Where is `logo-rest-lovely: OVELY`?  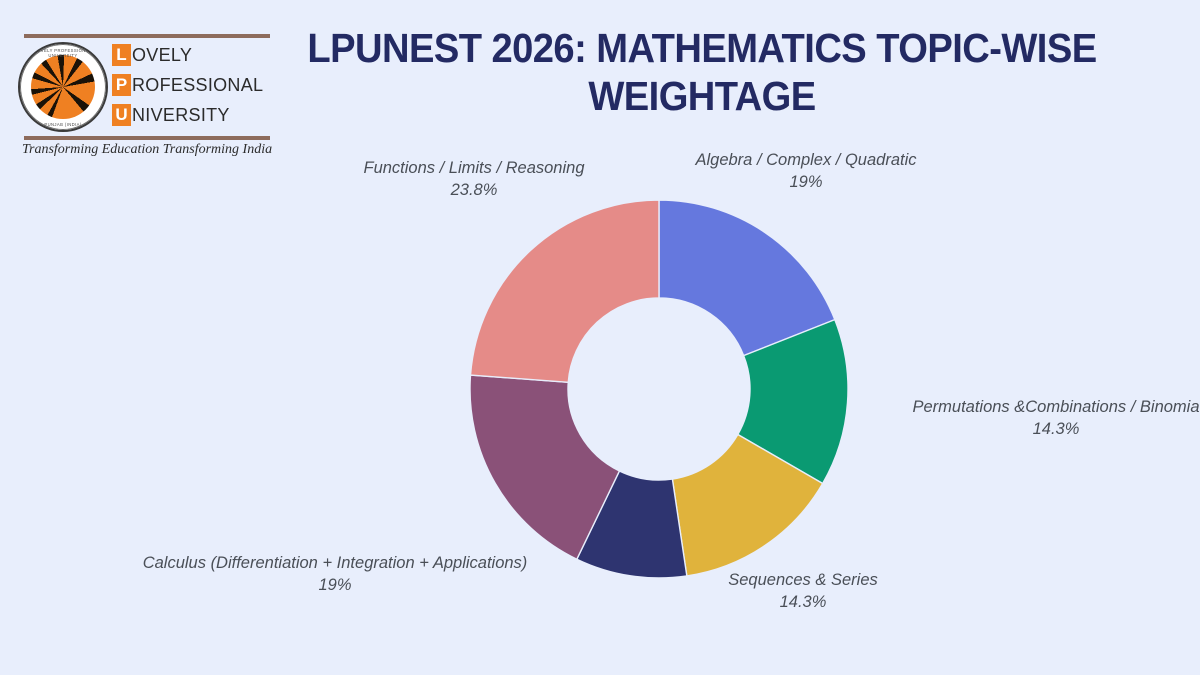
logo-rest-lovely: OVELY is located at coordinates (162, 55).